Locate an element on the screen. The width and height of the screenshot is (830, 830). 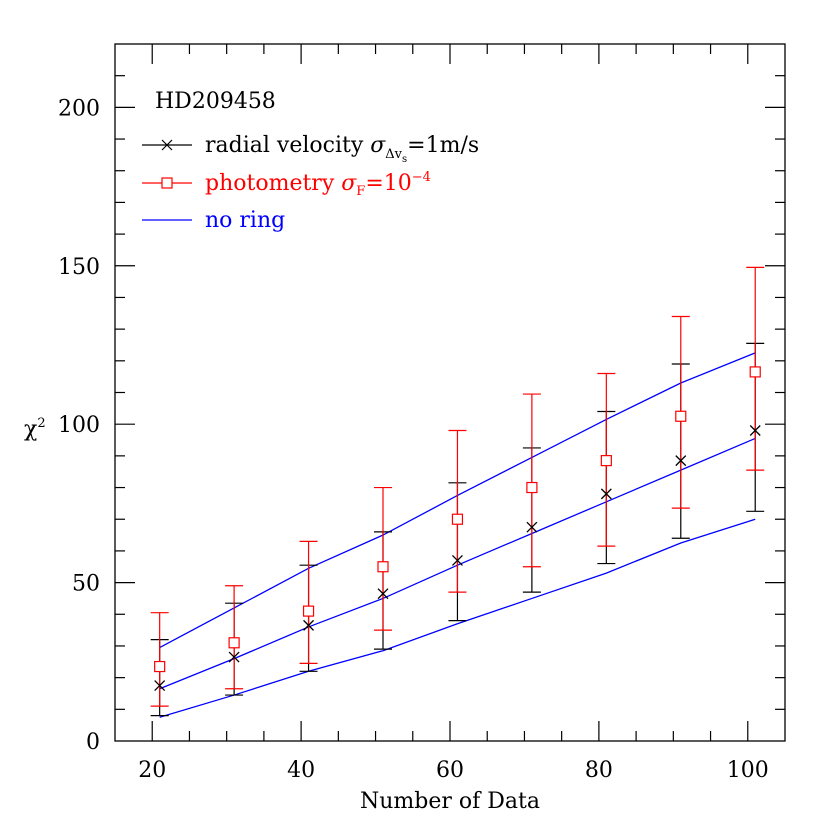
legend-entry-photometry: photometry σF=10−4 is located at coordinates (286, 184).